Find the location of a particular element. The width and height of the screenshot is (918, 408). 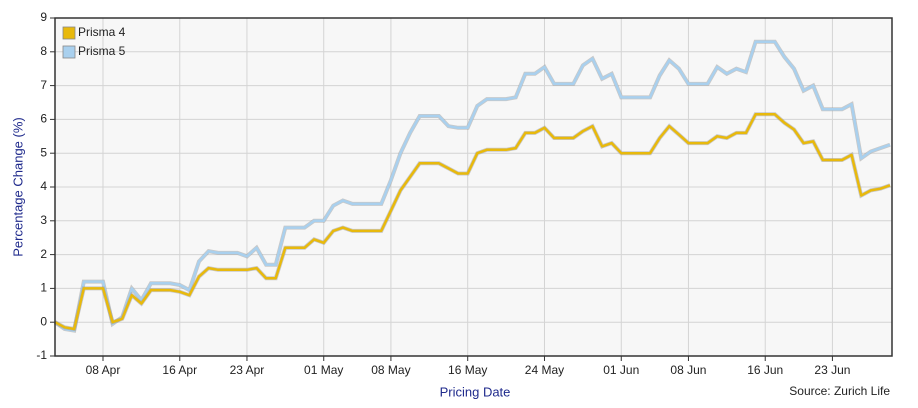

x-tick-label: 01 May is located at coordinates (323, 370).